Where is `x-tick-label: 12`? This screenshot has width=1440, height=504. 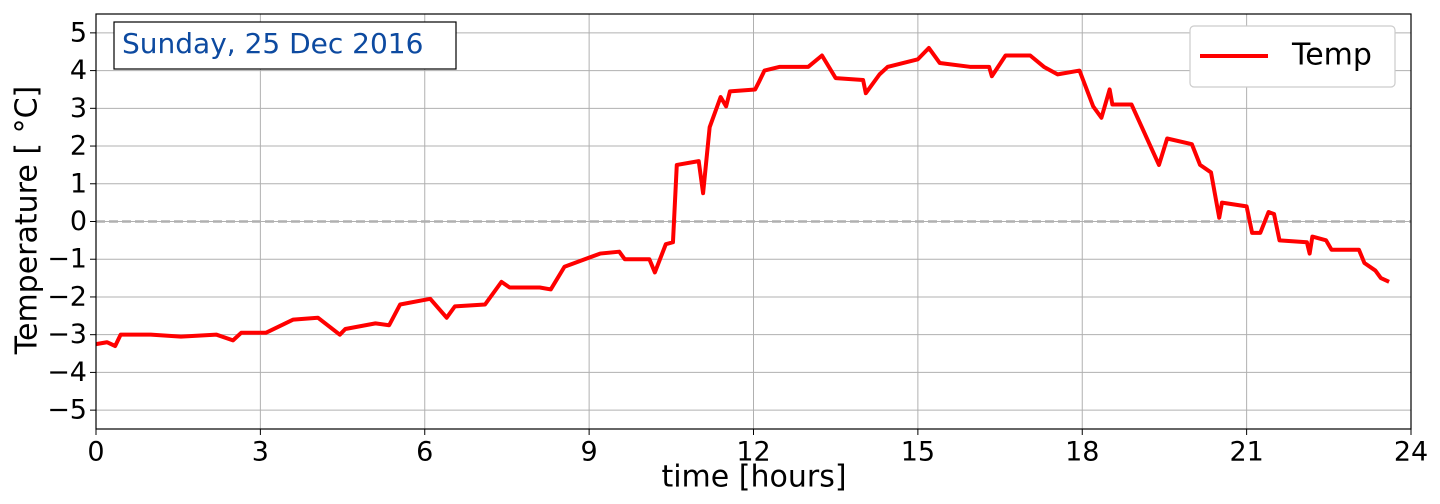 x-tick-label: 12 is located at coordinates (753, 452).